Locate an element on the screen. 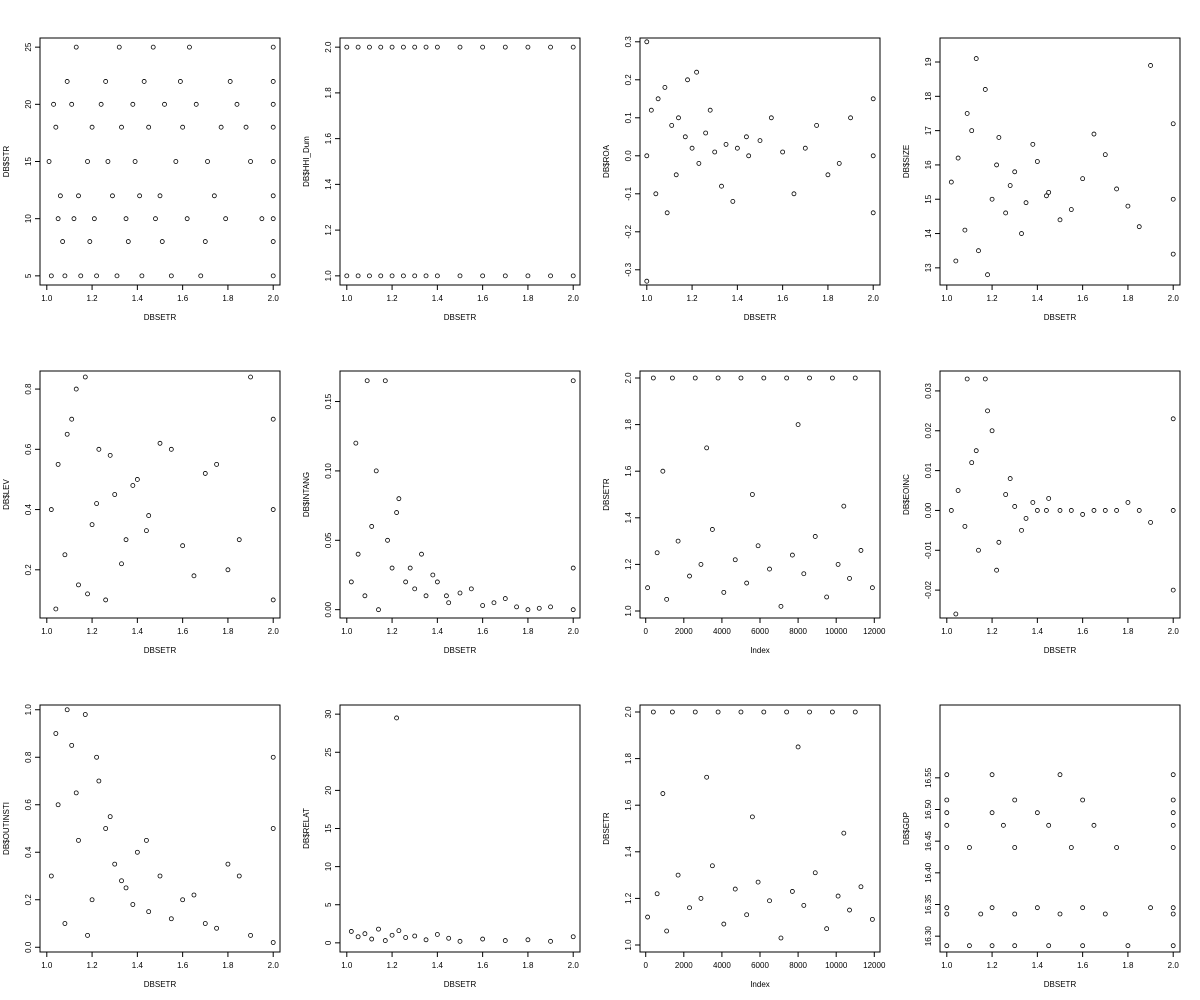 This screenshot has width=1200, height=1000. x-tick-label: 4000 is located at coordinates (722, 965).